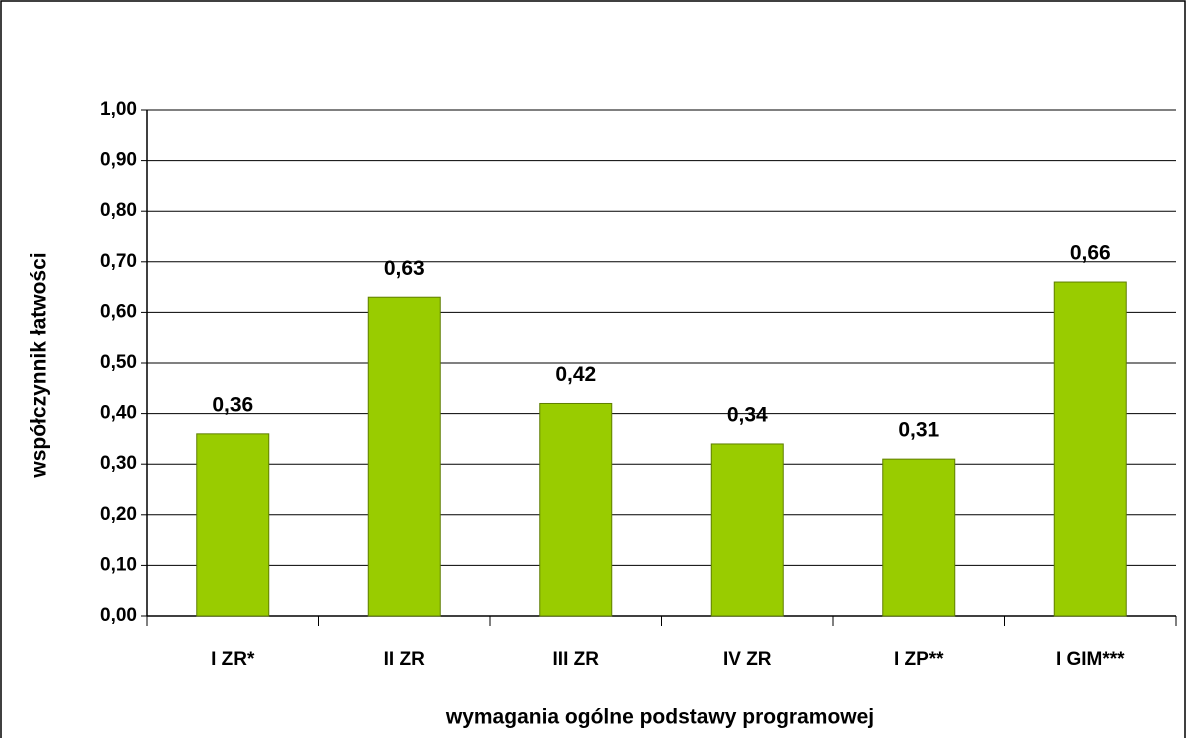  Describe the element at coordinates (118, 413) in the screenshot. I see `y-tick-label: 0,40` at that location.